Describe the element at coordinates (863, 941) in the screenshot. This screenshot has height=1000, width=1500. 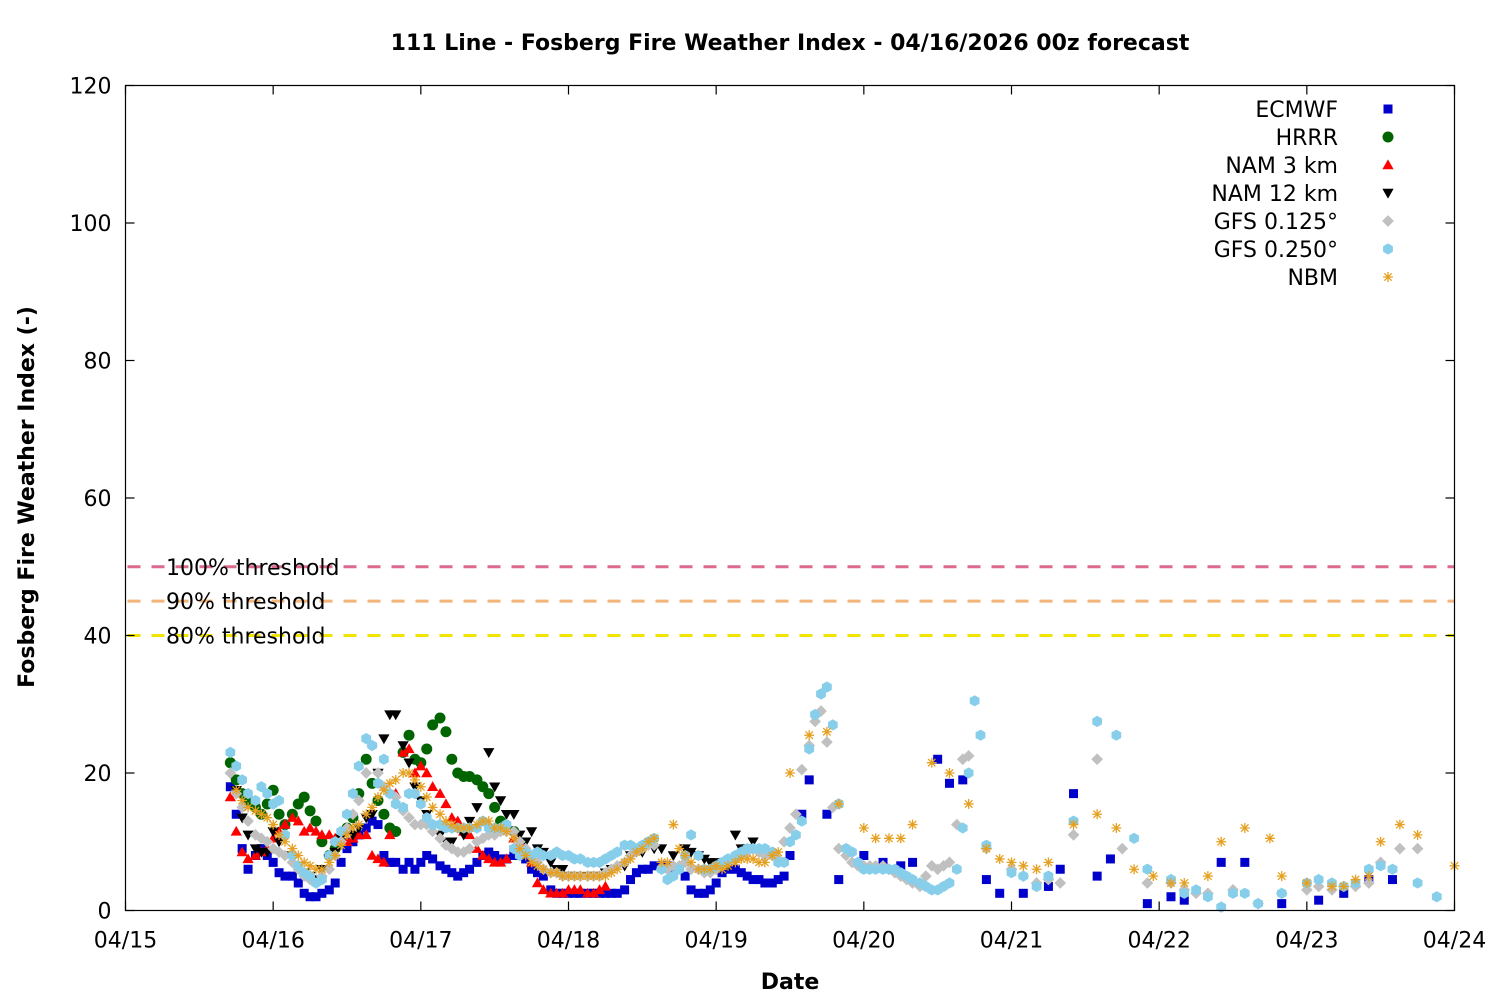
I see `x-tick-label: 04/20` at that location.